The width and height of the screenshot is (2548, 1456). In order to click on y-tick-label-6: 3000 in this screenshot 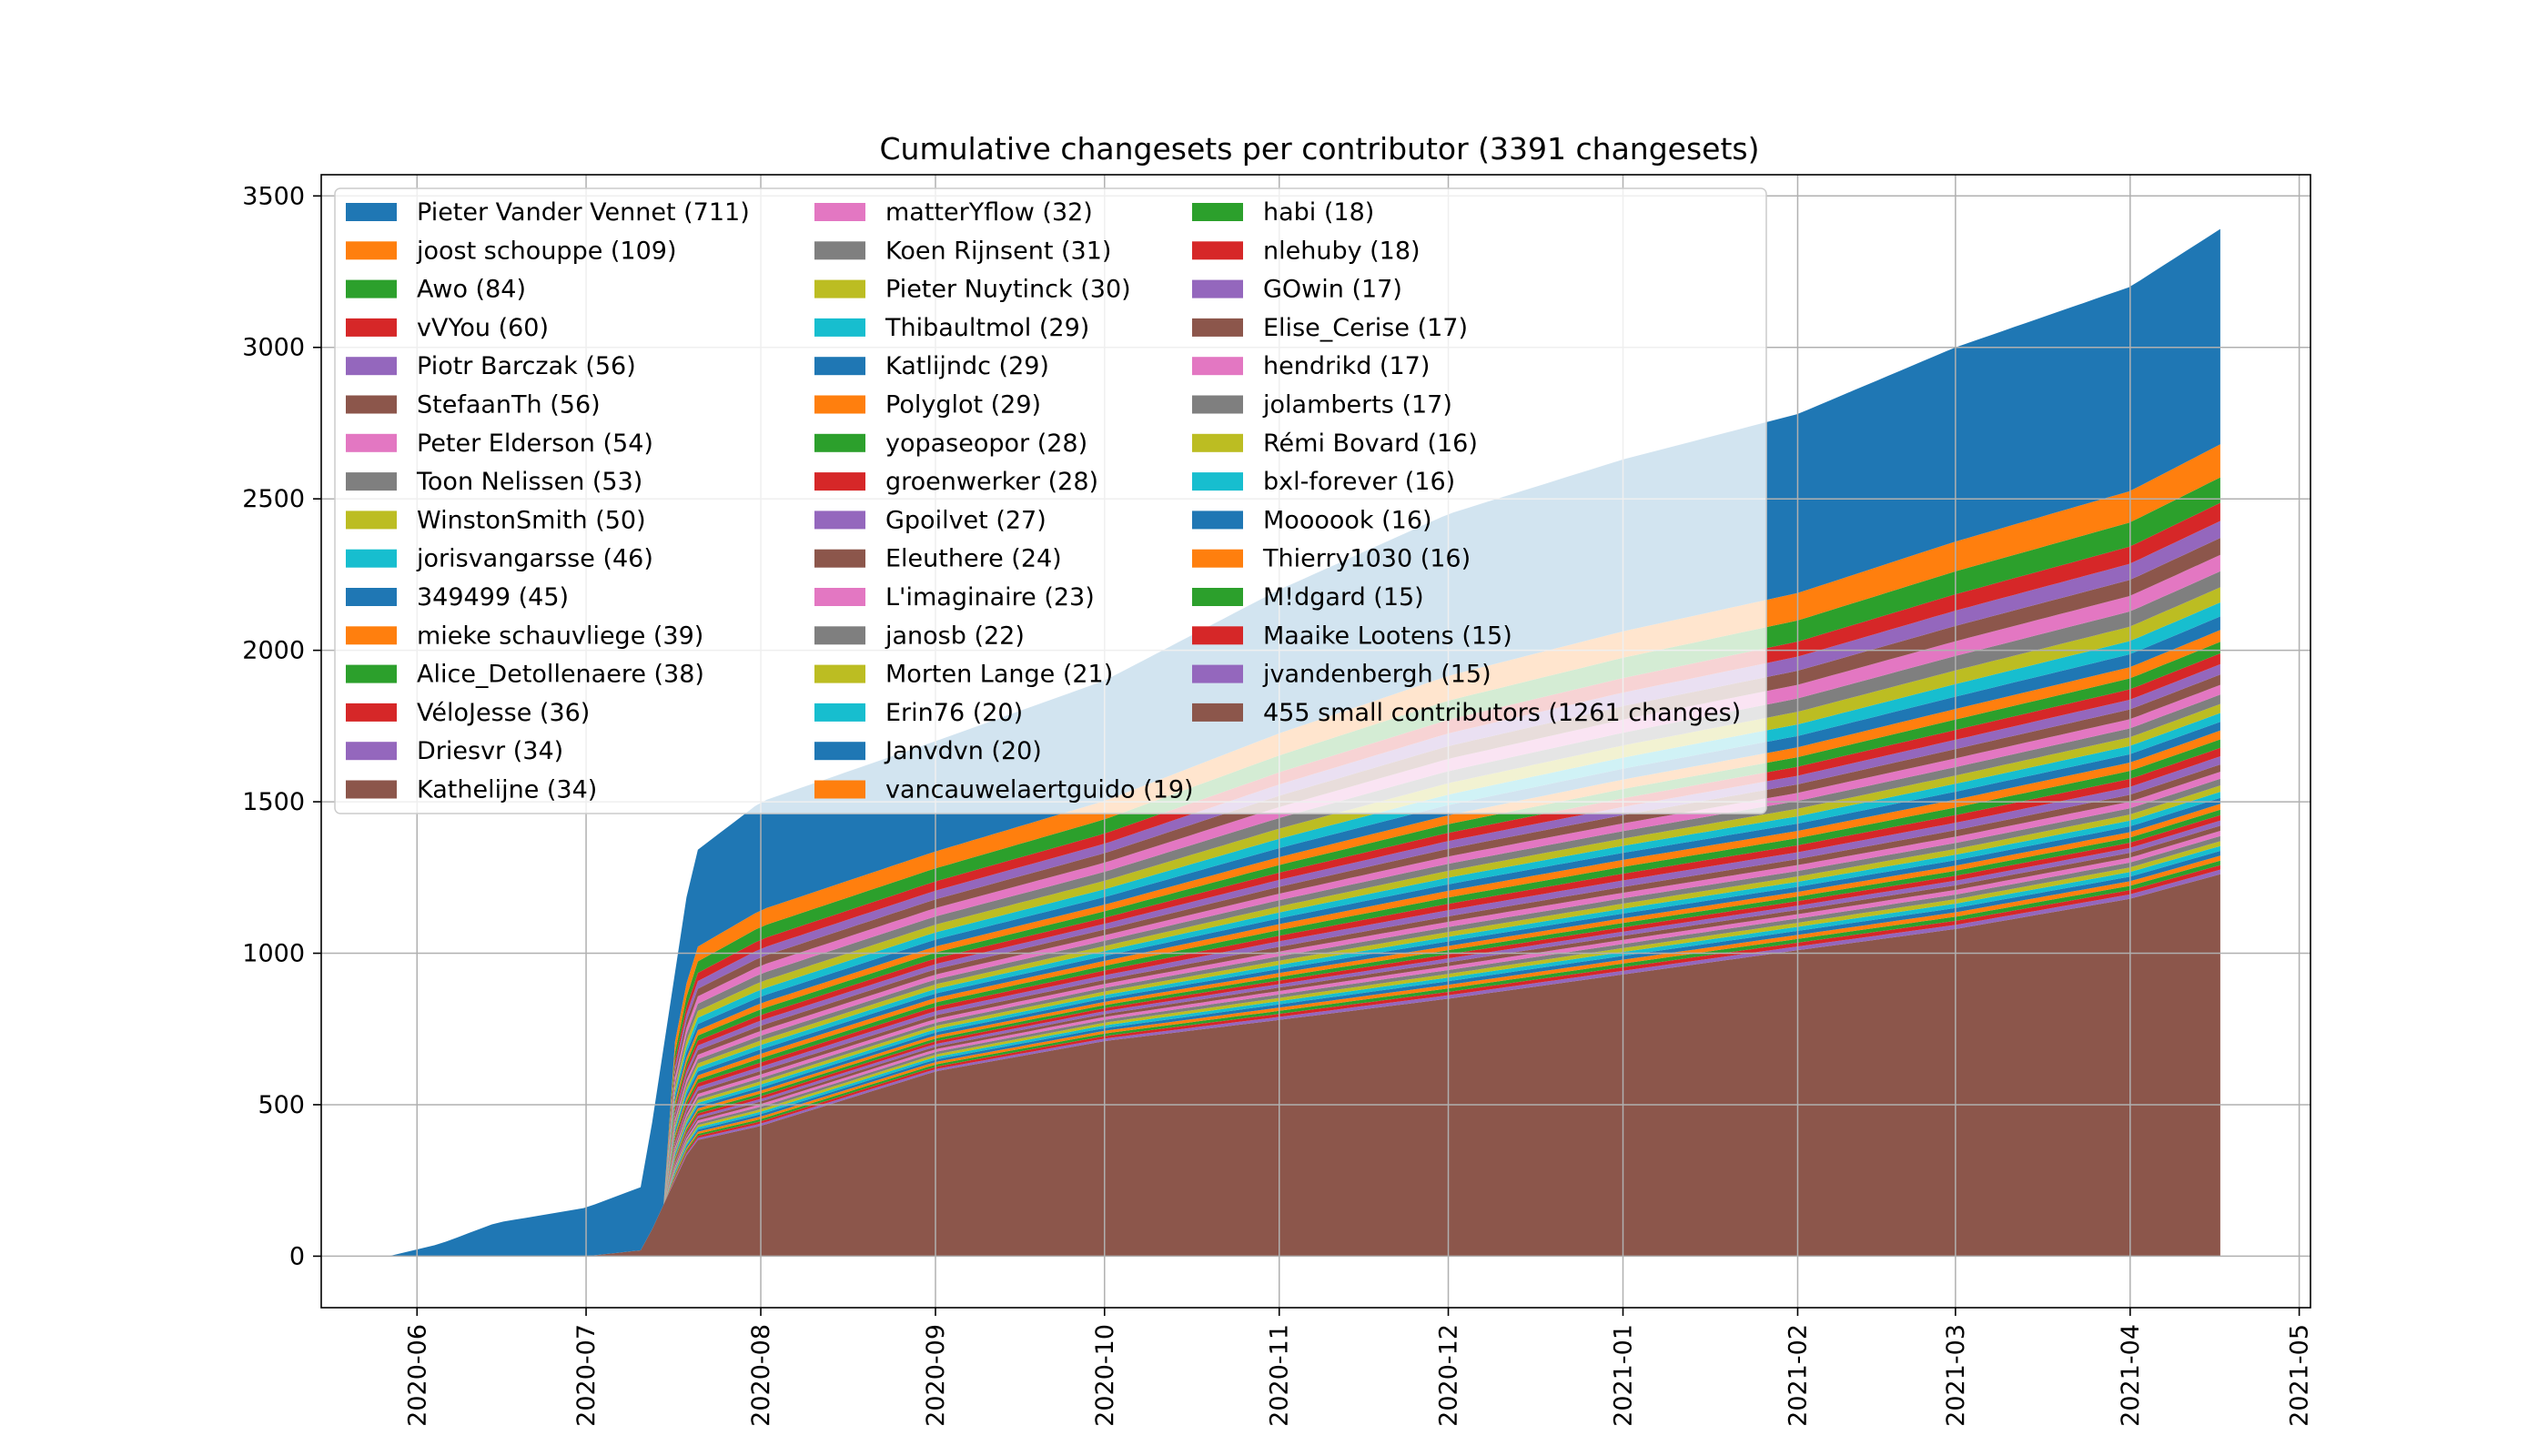, I will do `click(273, 348)`.